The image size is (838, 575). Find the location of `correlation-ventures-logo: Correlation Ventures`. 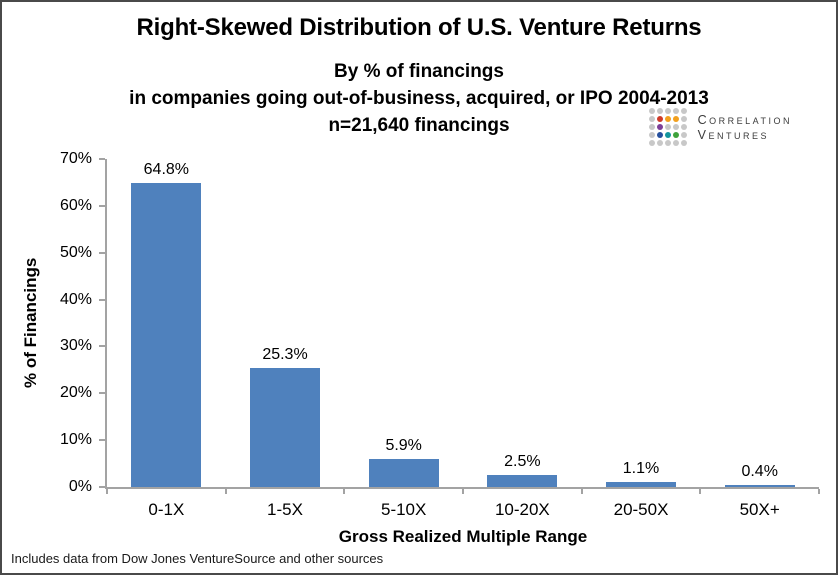

correlation-ventures-logo: Correlation Ventures is located at coordinates (720, 128).